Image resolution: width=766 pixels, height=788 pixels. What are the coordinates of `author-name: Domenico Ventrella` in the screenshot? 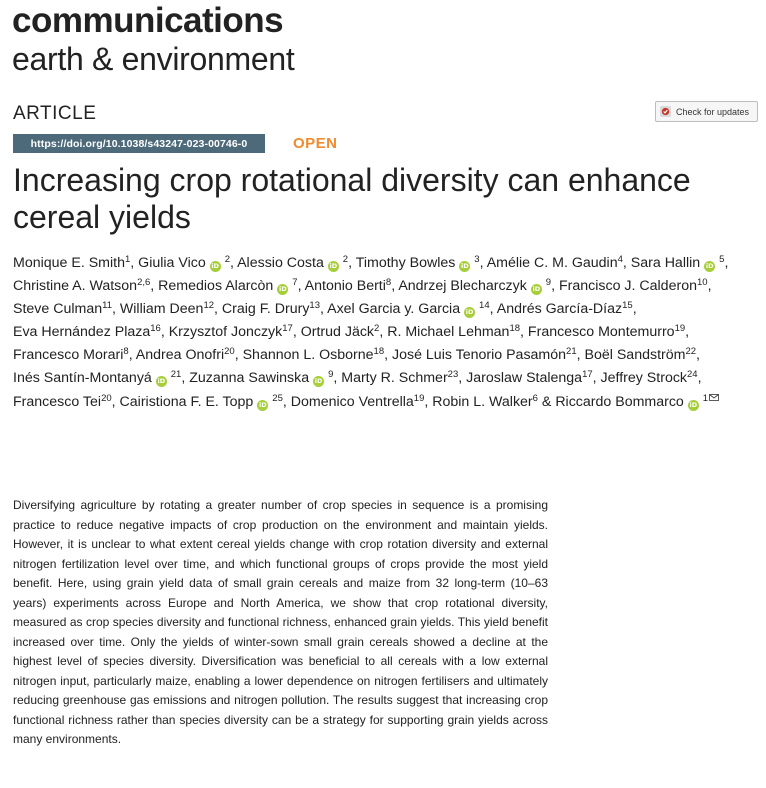 It's located at (352, 401).